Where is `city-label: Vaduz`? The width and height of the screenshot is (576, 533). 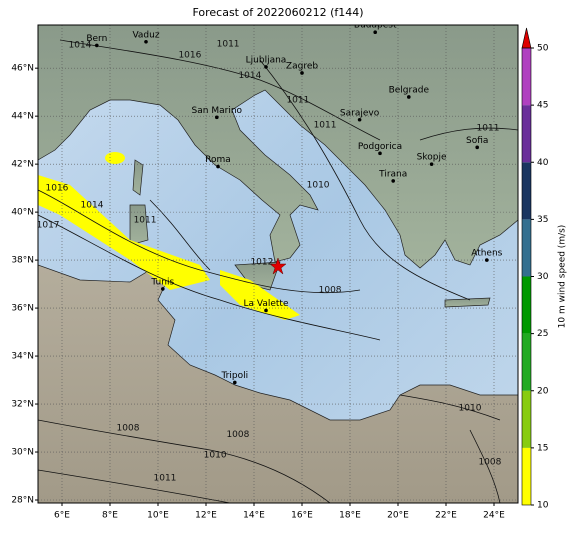 city-label: Vaduz is located at coordinates (145, 35).